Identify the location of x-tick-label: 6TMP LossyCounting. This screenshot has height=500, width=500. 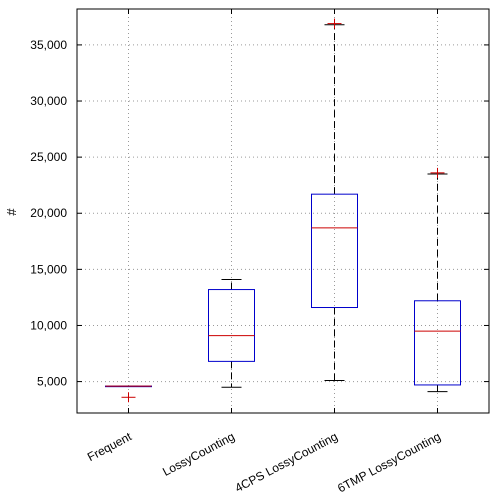
(389, 462).